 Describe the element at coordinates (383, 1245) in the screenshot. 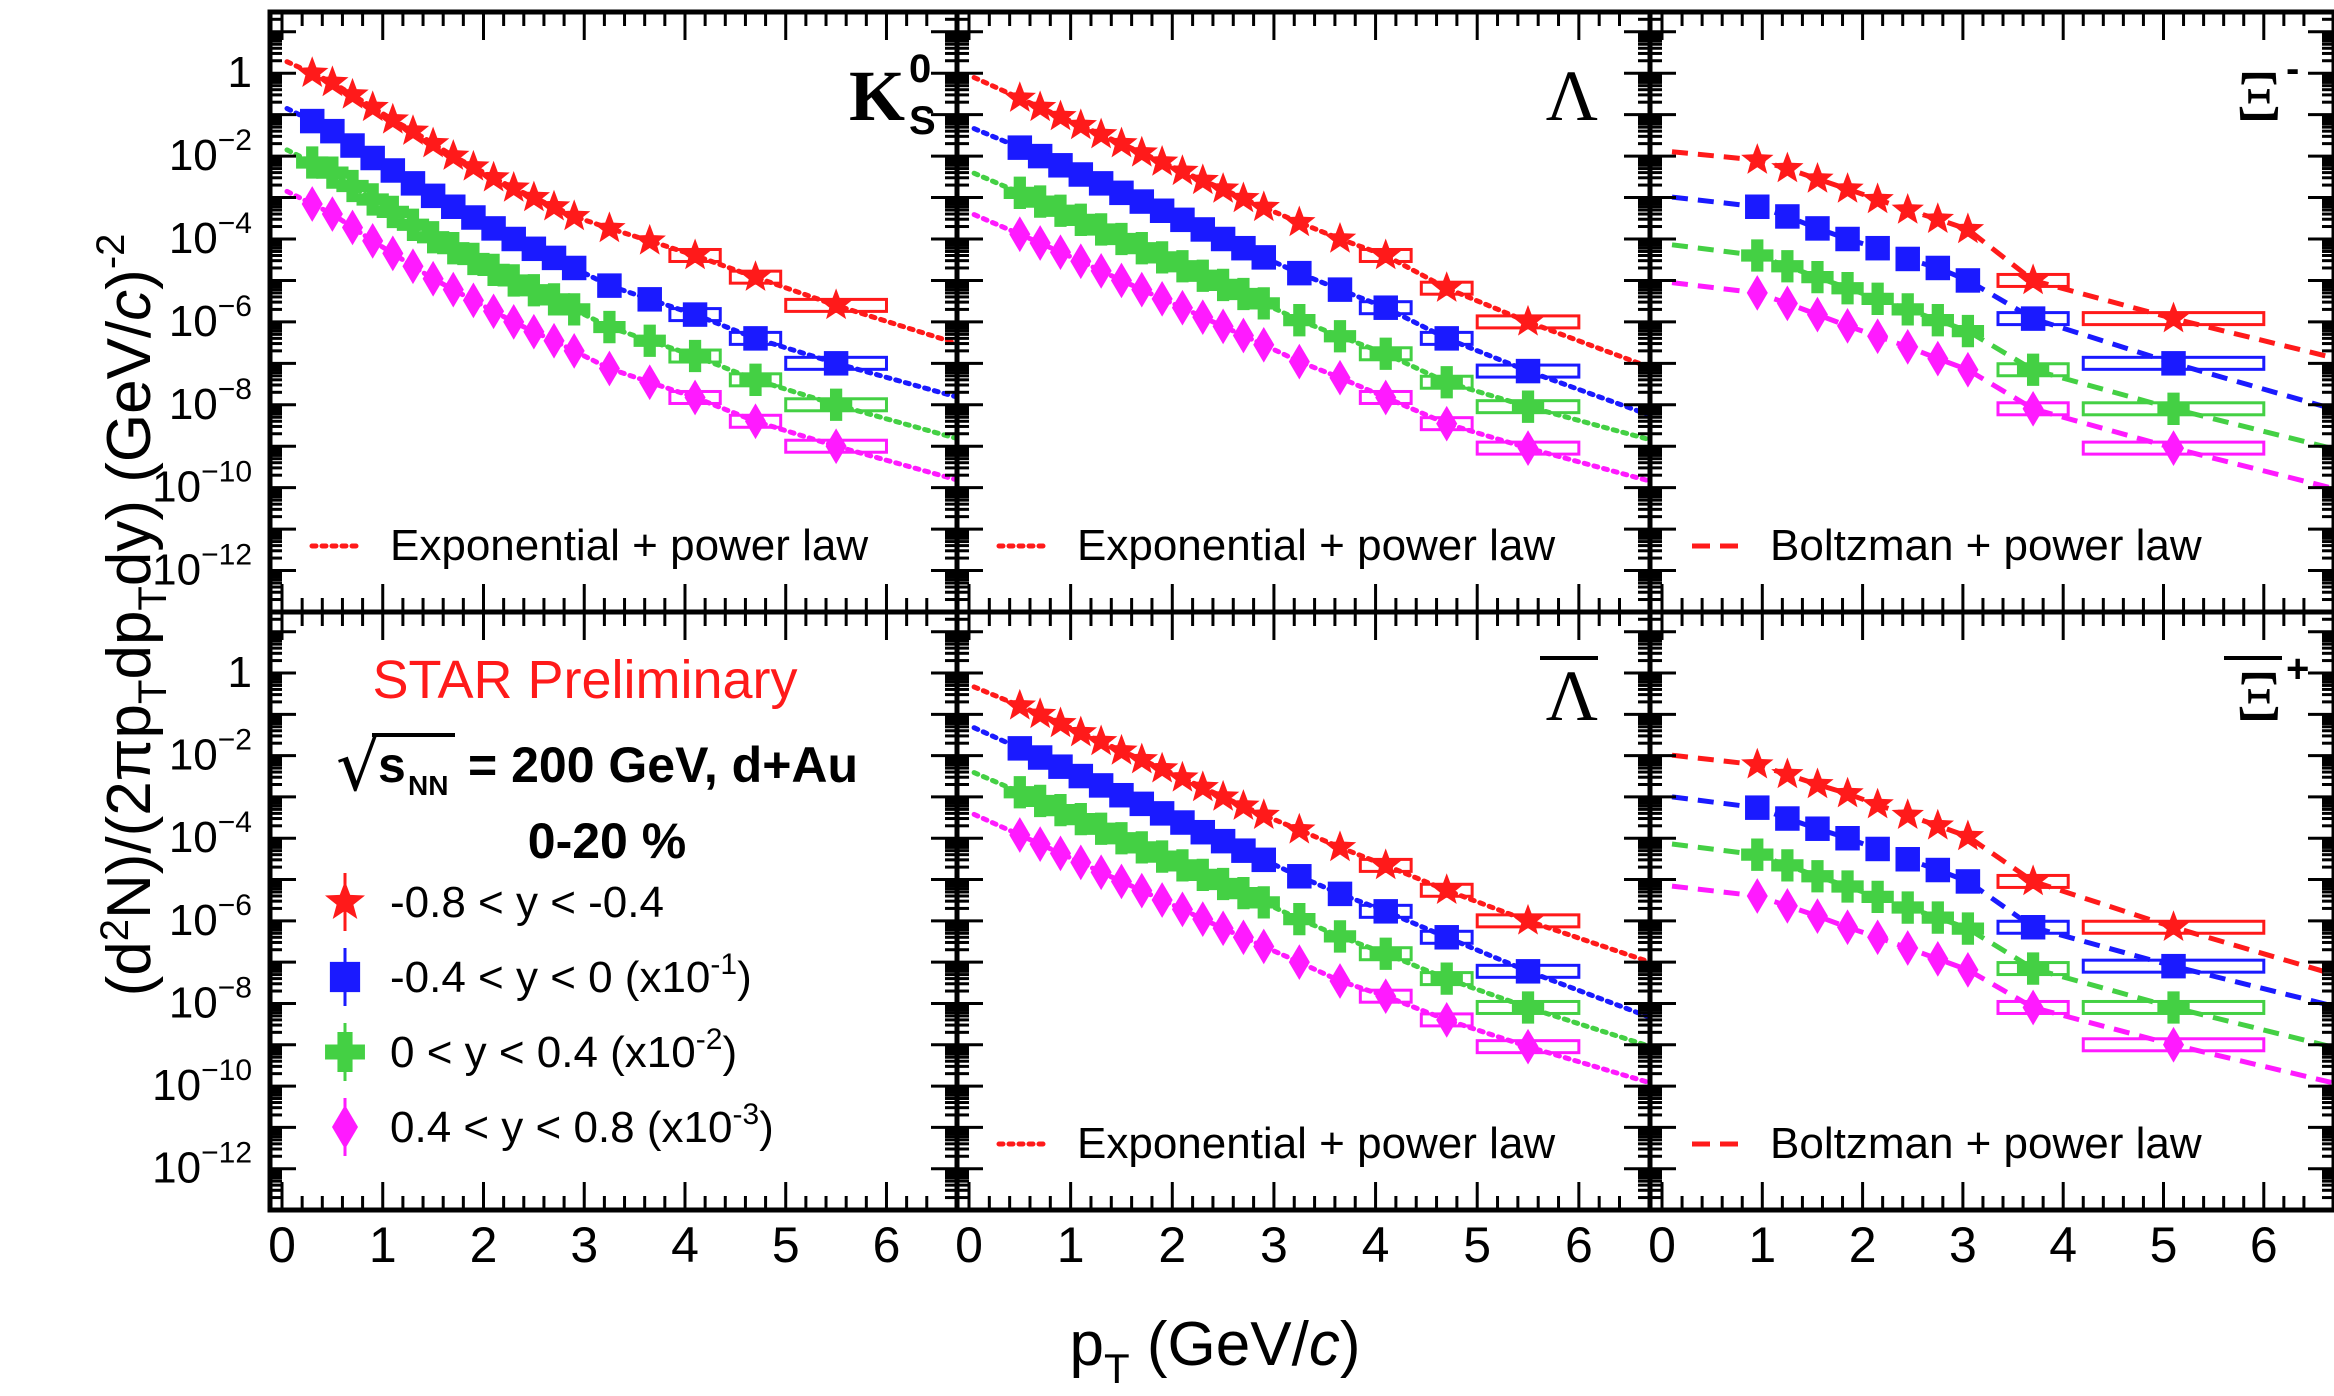

I see `xtick-label-0-1: 1` at that location.